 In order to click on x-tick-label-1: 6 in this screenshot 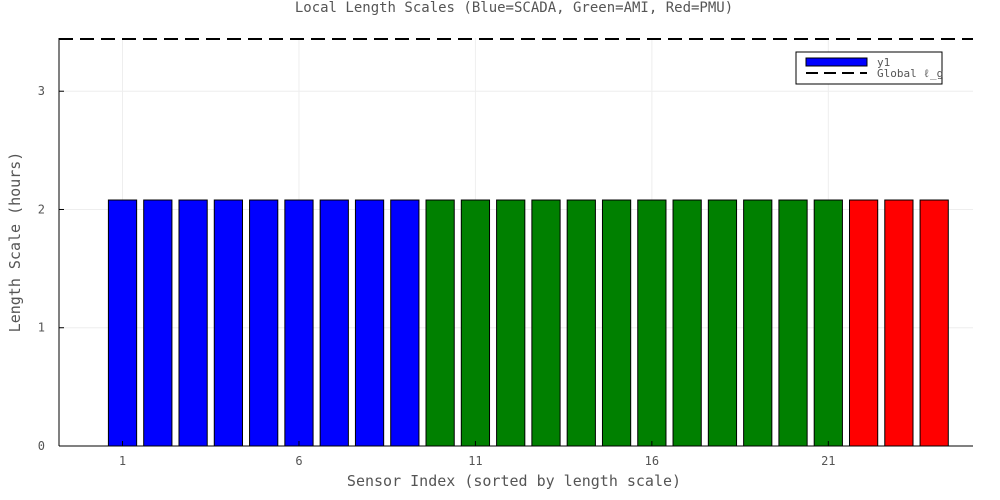, I will do `click(298, 461)`.